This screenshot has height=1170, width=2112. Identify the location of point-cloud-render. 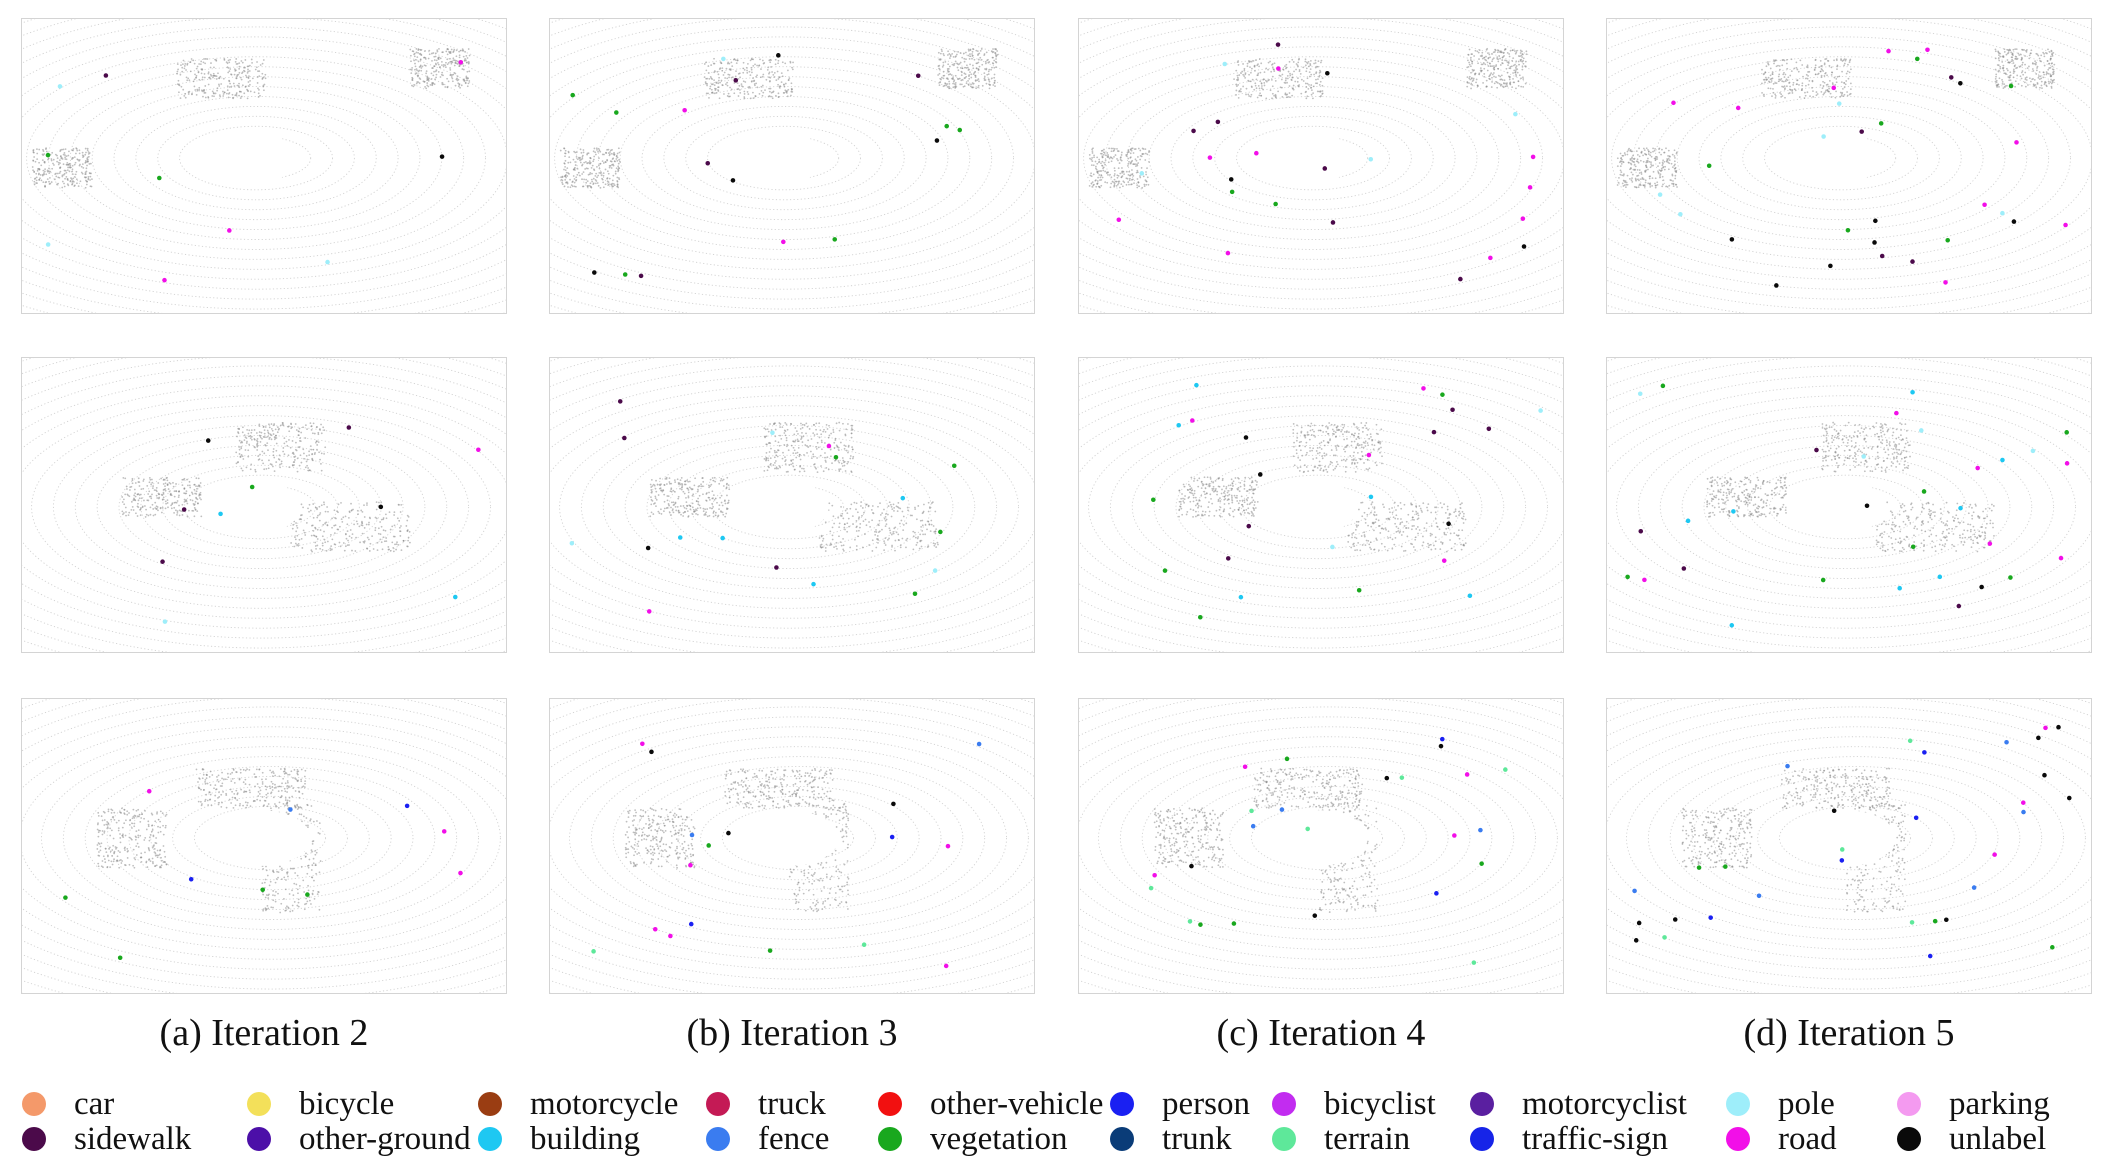
(1321, 166).